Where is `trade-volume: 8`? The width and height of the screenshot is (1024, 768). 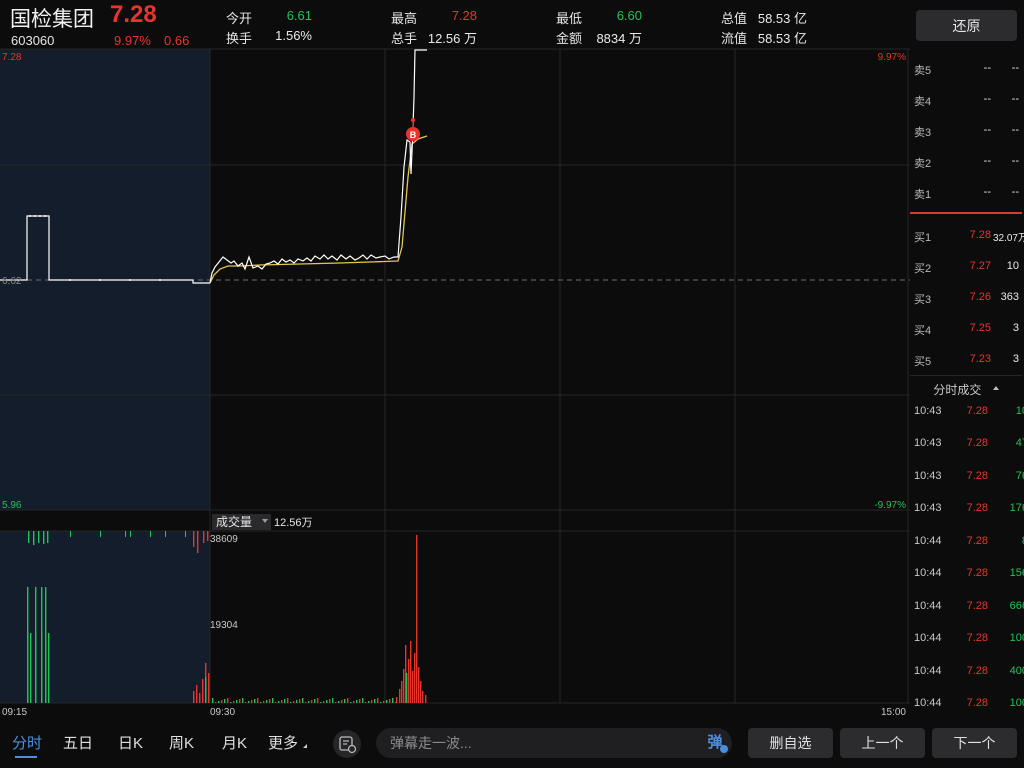
trade-volume: 8 is located at coordinates (1007, 541).